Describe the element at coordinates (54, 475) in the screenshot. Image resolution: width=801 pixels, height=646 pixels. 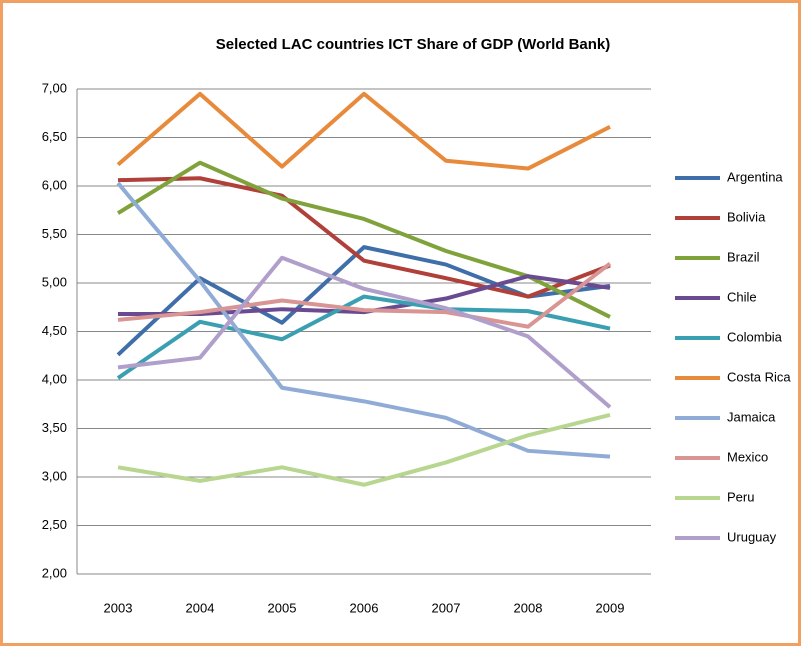
I see `y-tick-label: 3,00` at that location.